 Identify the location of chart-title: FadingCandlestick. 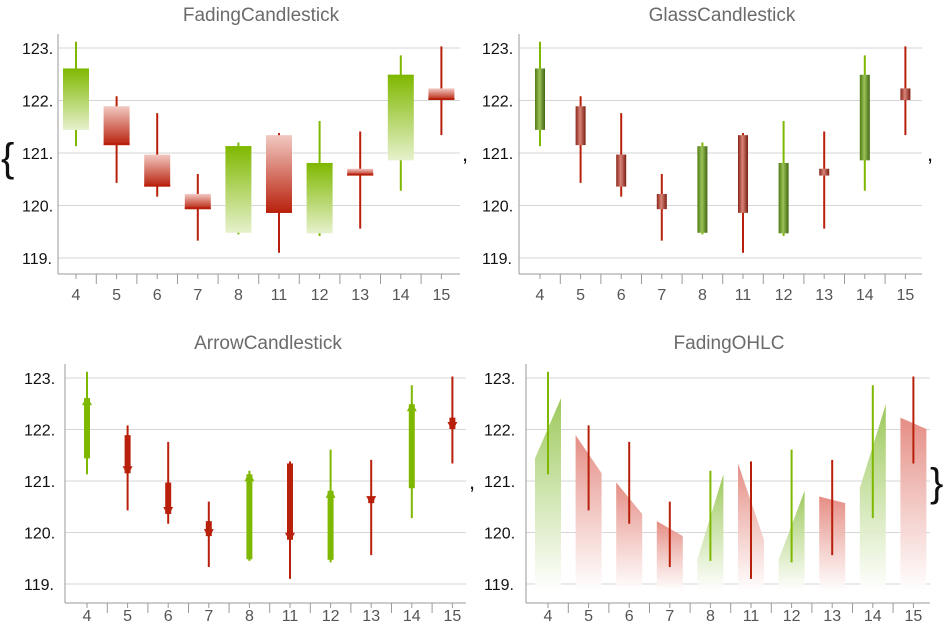
(261, 15).